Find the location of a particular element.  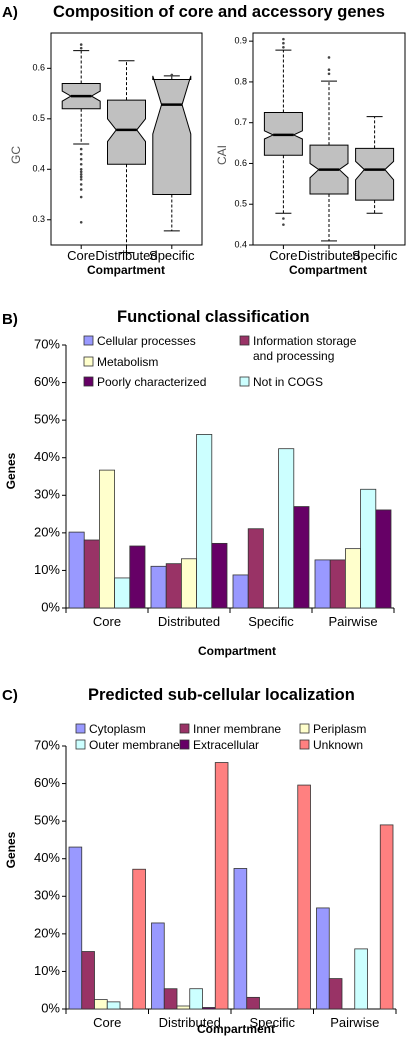

panel-a-title: Composition of core and accessory genes is located at coordinates (219, 12).